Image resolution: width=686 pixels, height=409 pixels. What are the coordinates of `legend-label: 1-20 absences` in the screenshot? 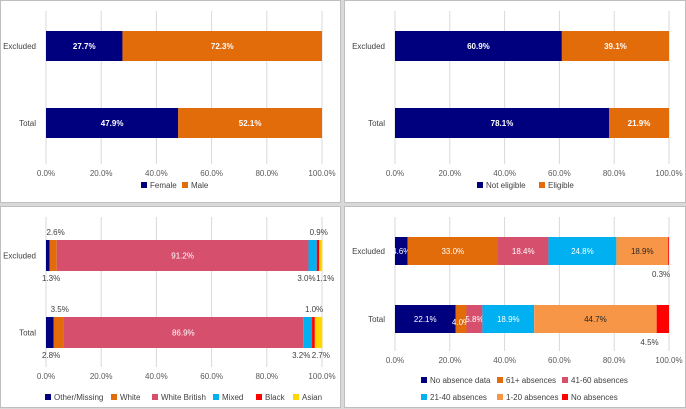 It's located at (532, 397).